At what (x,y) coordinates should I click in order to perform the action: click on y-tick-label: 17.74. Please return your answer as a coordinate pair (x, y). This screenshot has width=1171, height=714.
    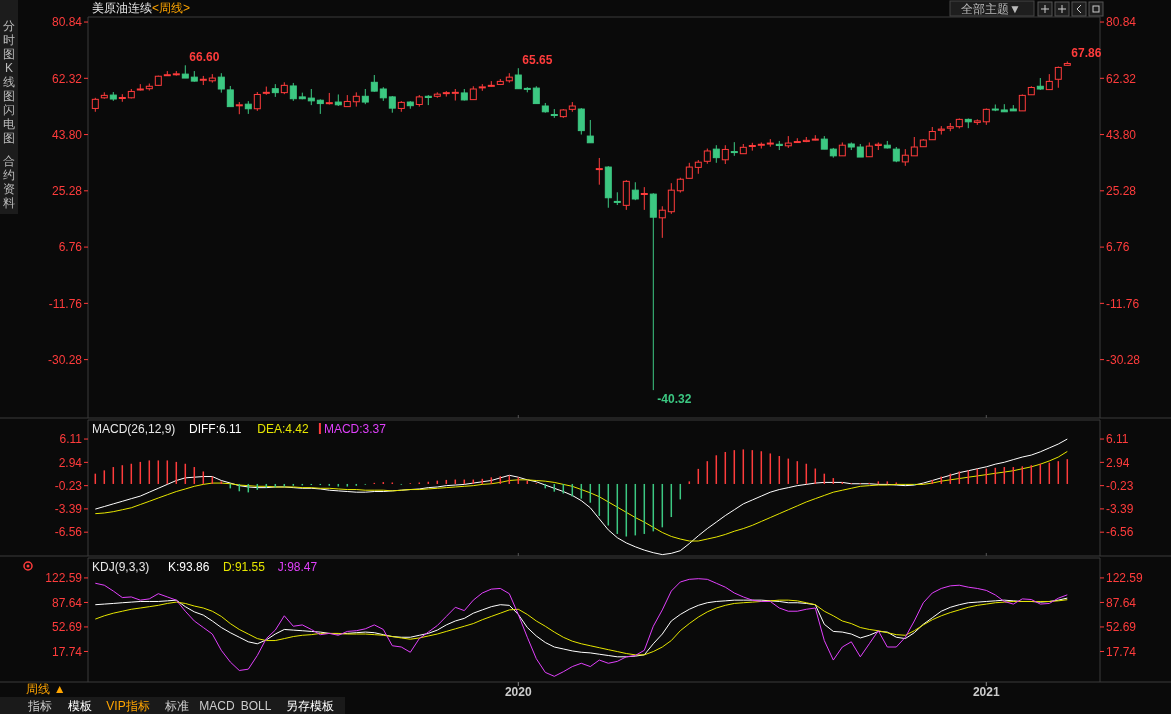
    Looking at the image, I should click on (67, 651).